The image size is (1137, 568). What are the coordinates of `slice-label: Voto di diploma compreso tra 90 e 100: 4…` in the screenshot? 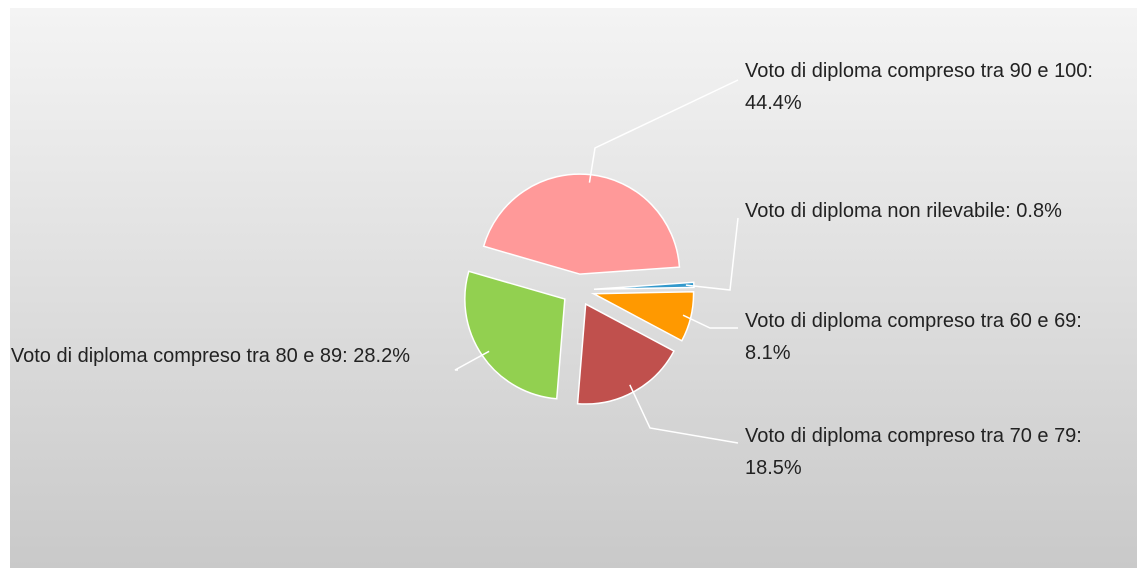 It's located at (919, 87).